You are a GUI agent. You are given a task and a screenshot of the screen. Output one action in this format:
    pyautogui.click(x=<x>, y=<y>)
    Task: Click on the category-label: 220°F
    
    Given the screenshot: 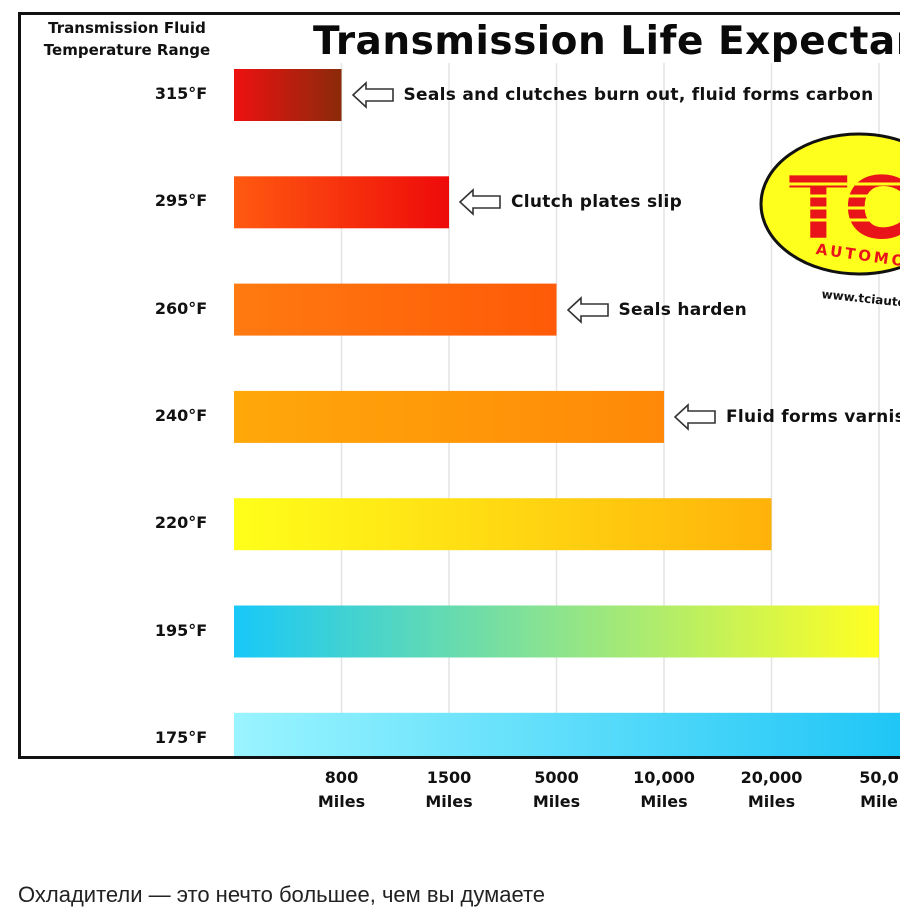 What is the action you would take?
    pyautogui.click(x=181, y=523)
    